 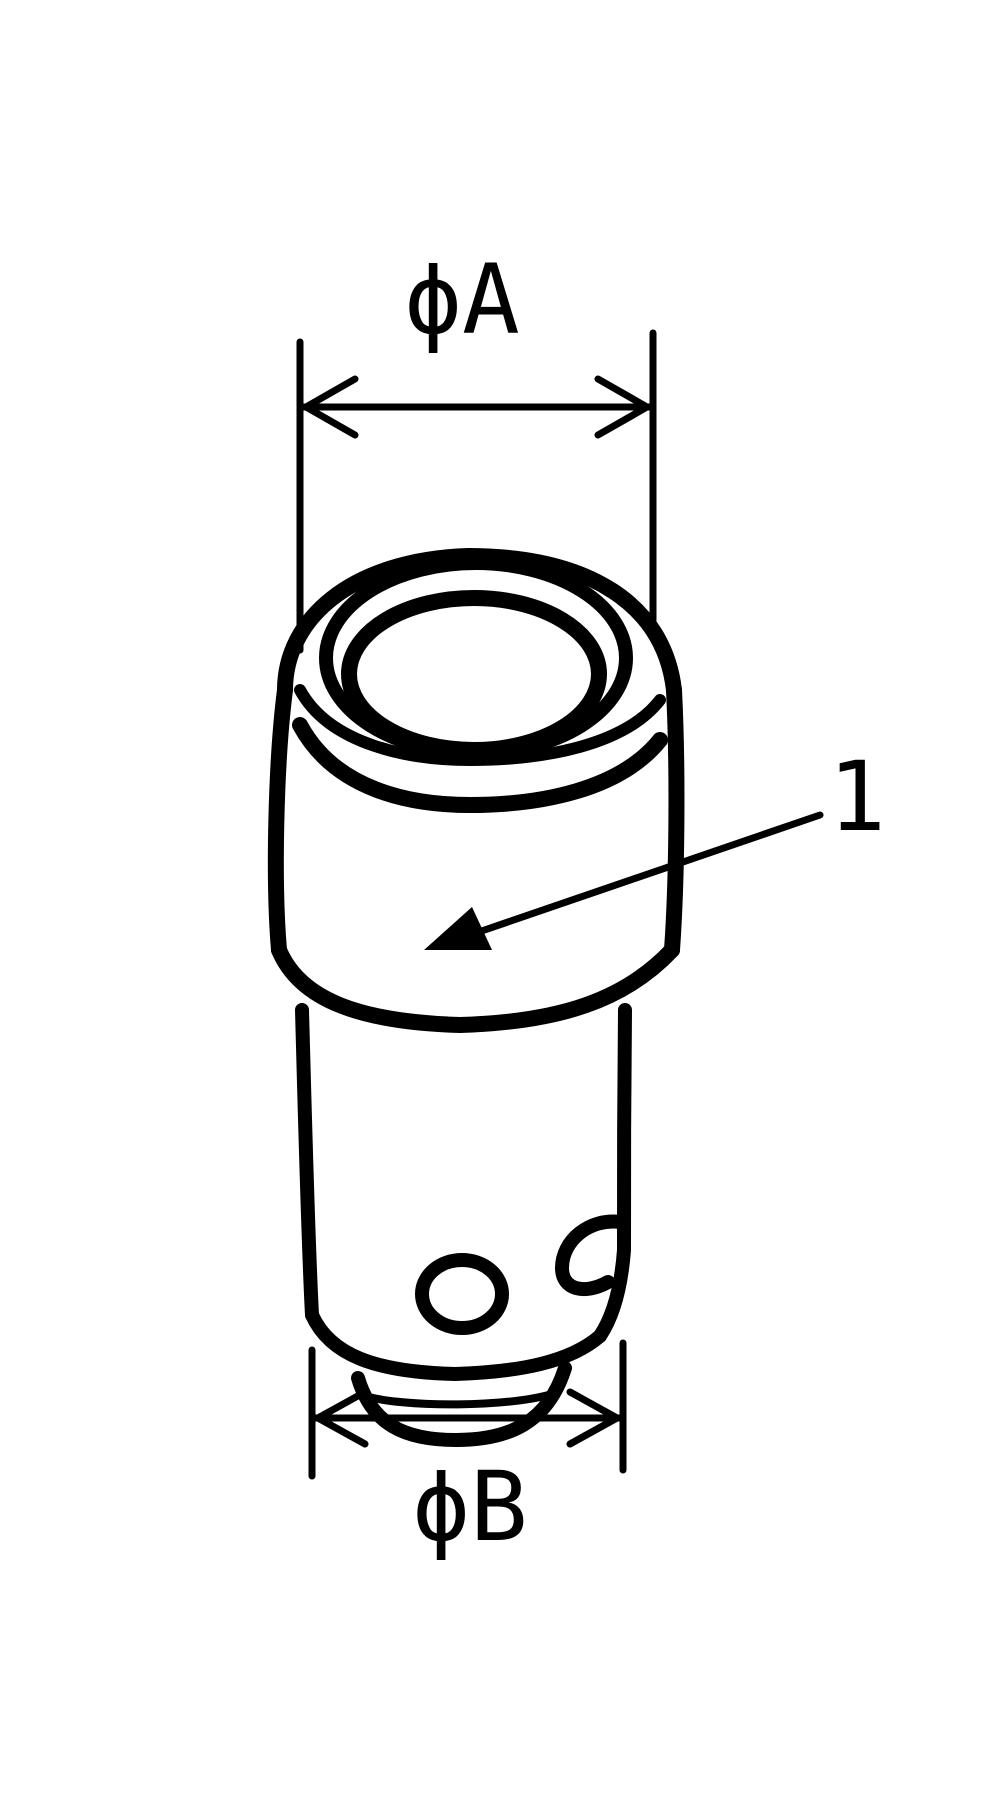 What do you see at coordinates (857, 797) in the screenshot?
I see `callout-1-label: 1` at bounding box center [857, 797].